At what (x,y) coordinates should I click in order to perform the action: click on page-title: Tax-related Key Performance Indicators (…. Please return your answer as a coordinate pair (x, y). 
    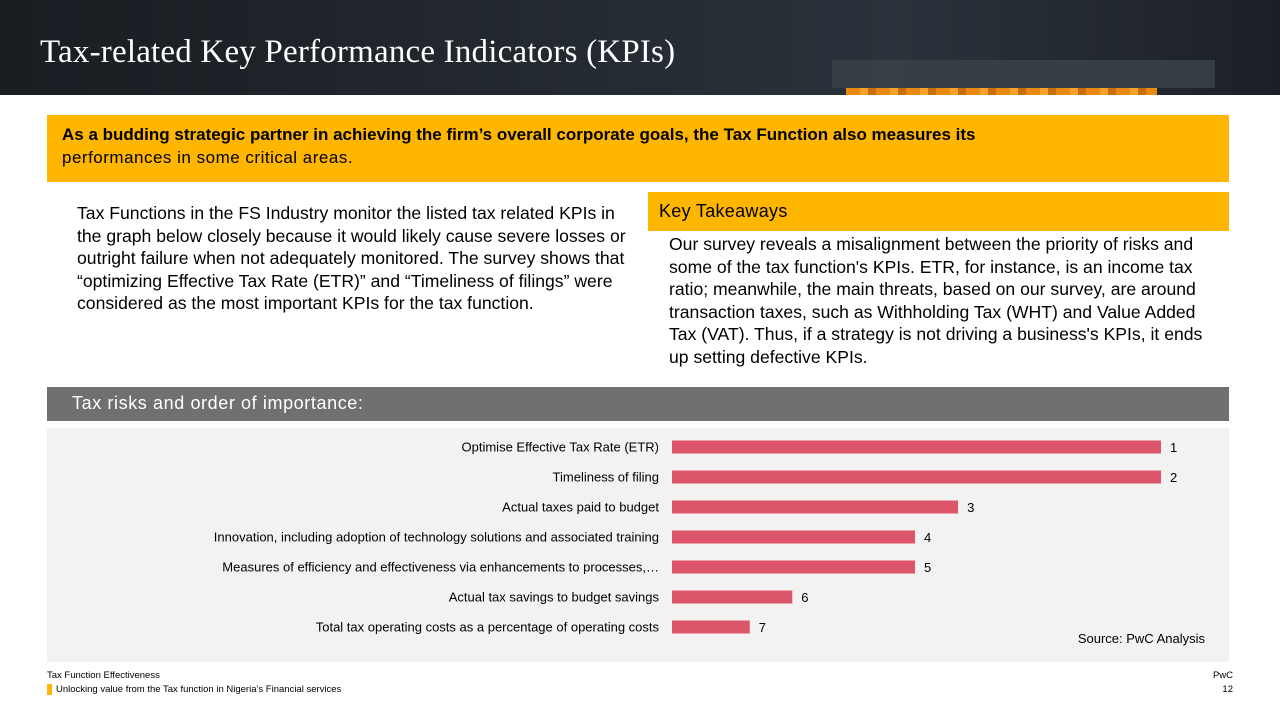
    Looking at the image, I should click on (358, 52).